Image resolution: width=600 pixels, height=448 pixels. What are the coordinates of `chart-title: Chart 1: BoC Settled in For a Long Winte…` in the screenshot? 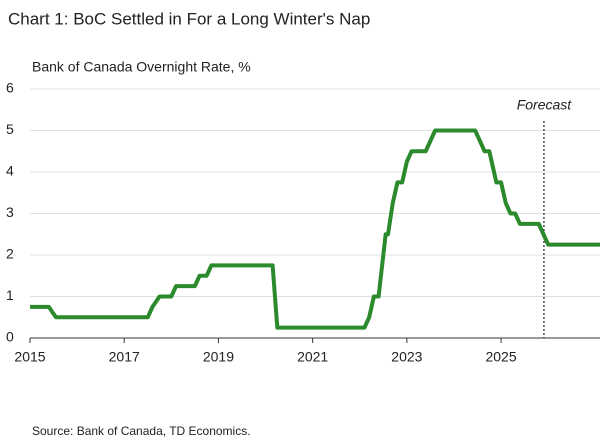 It's located at (189, 18).